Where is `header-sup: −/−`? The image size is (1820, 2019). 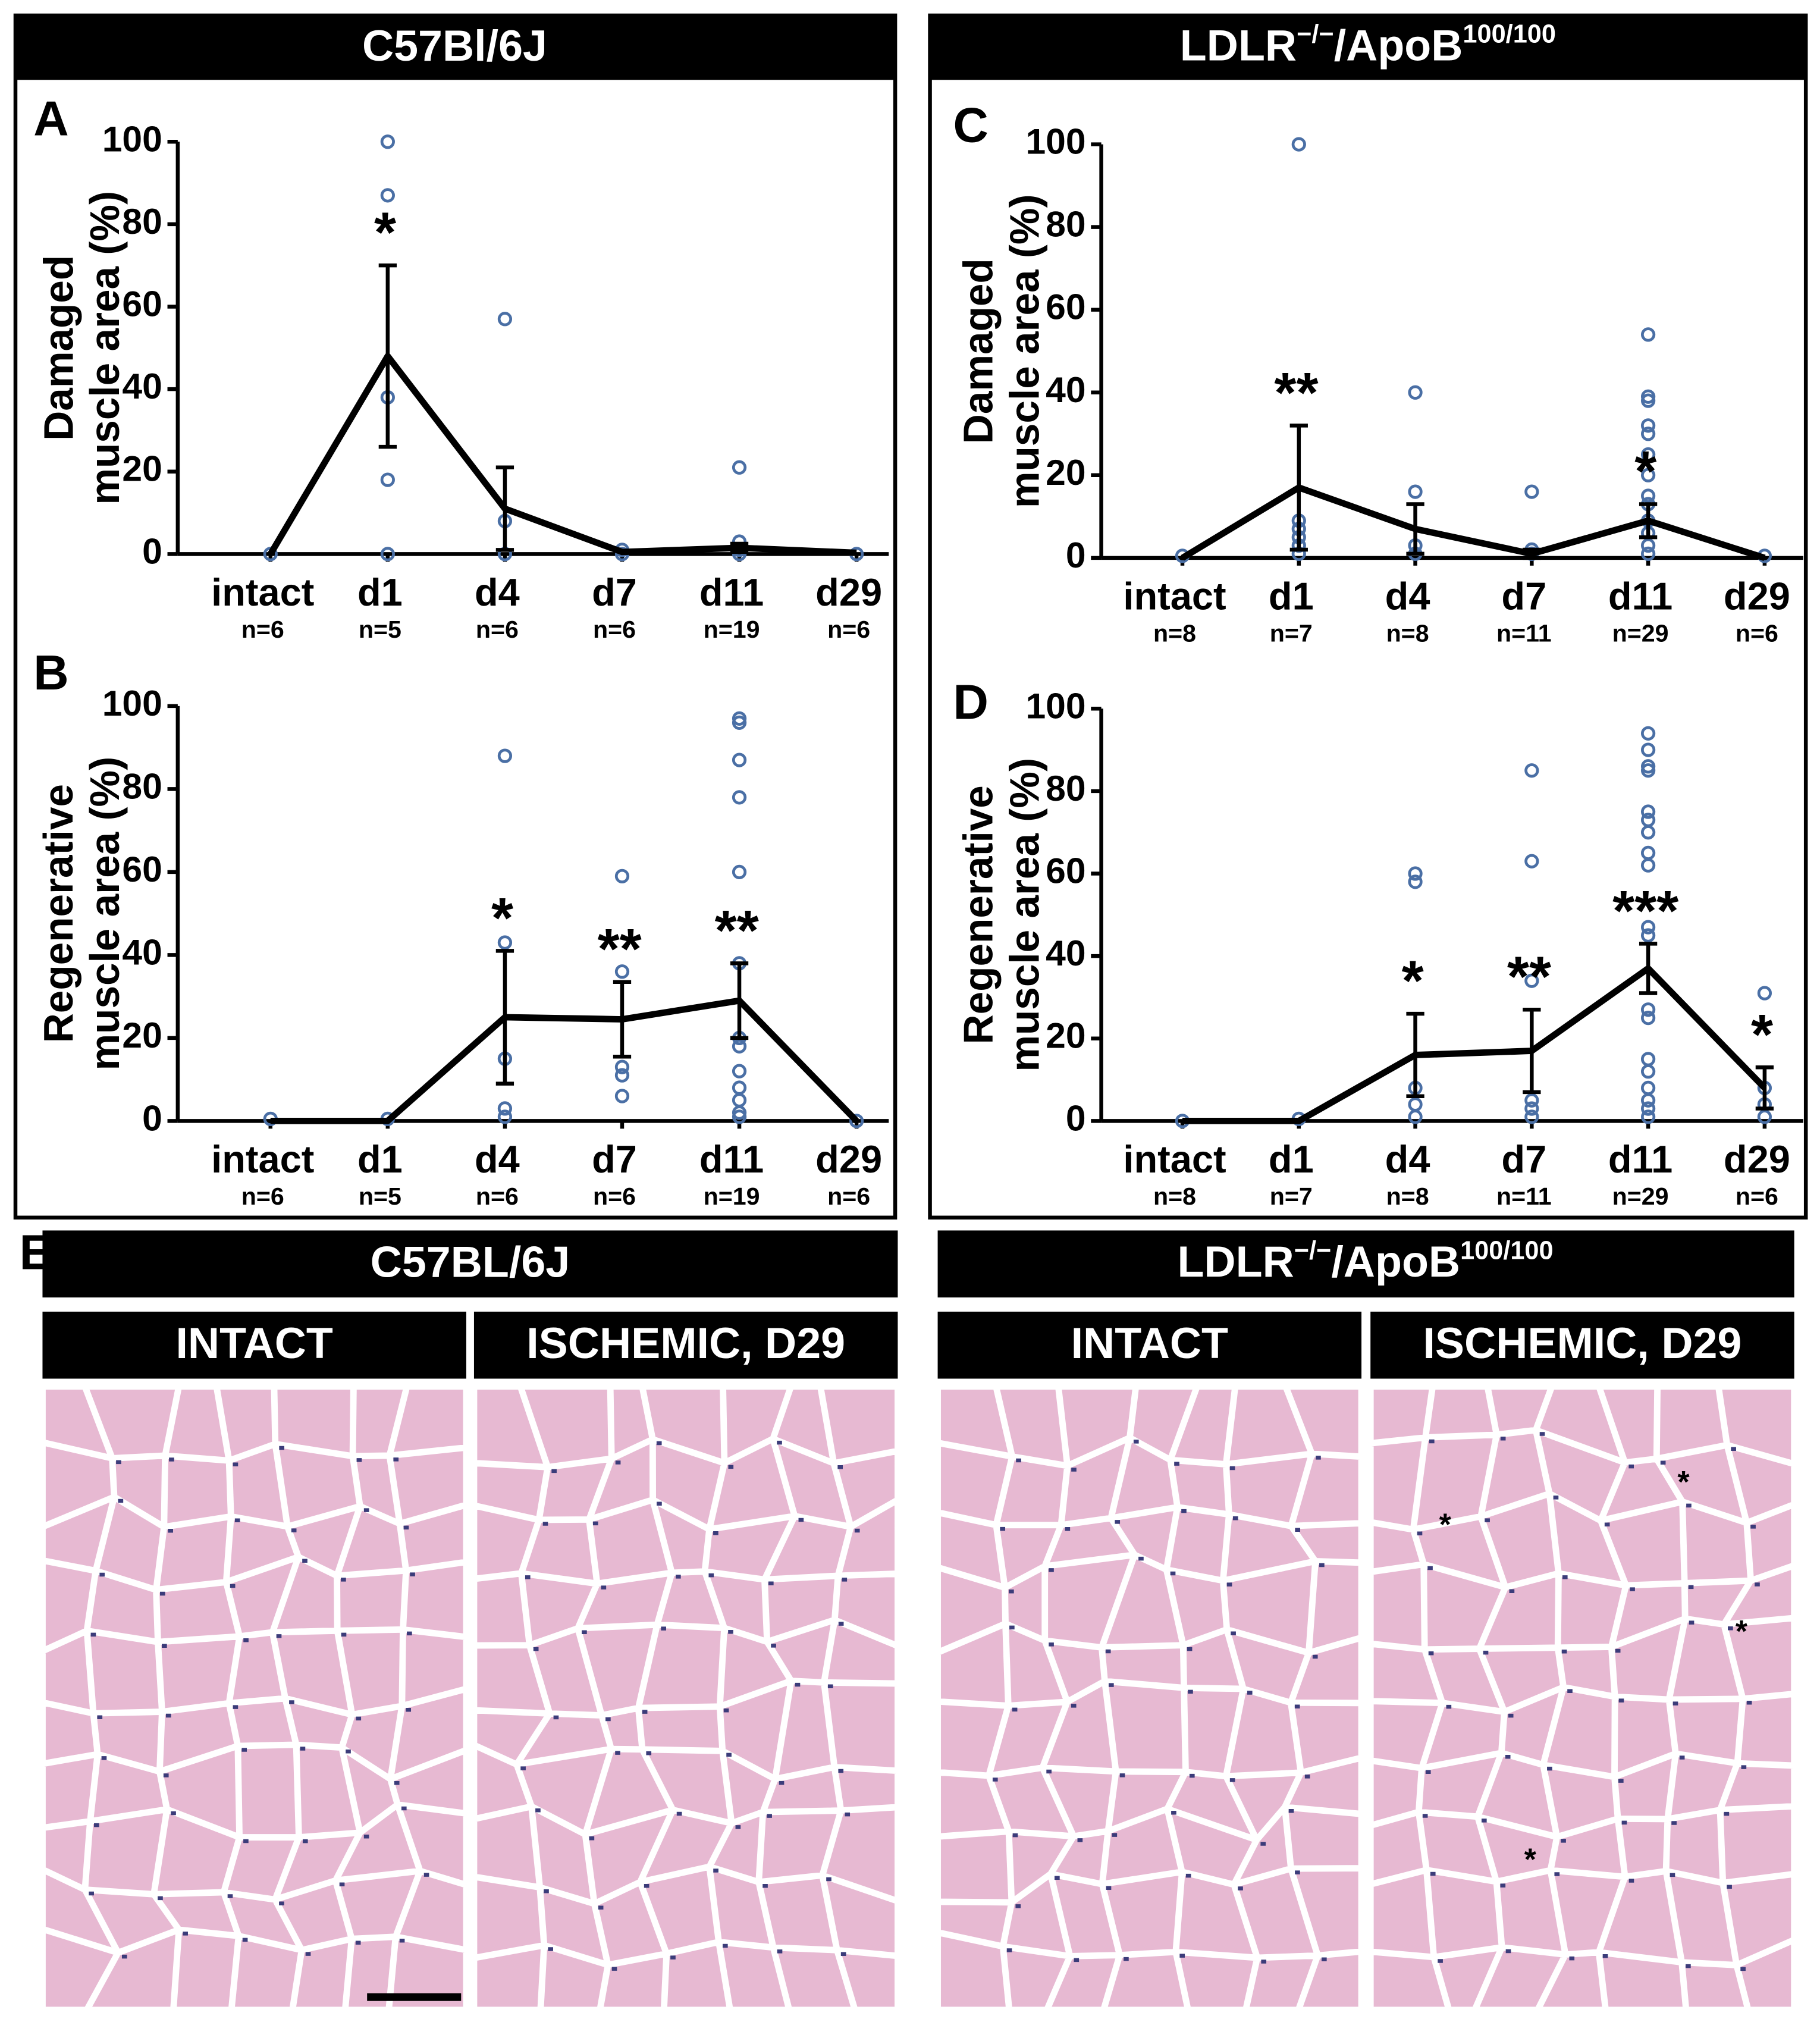 header-sup: −/− is located at coordinates (1313, 1251).